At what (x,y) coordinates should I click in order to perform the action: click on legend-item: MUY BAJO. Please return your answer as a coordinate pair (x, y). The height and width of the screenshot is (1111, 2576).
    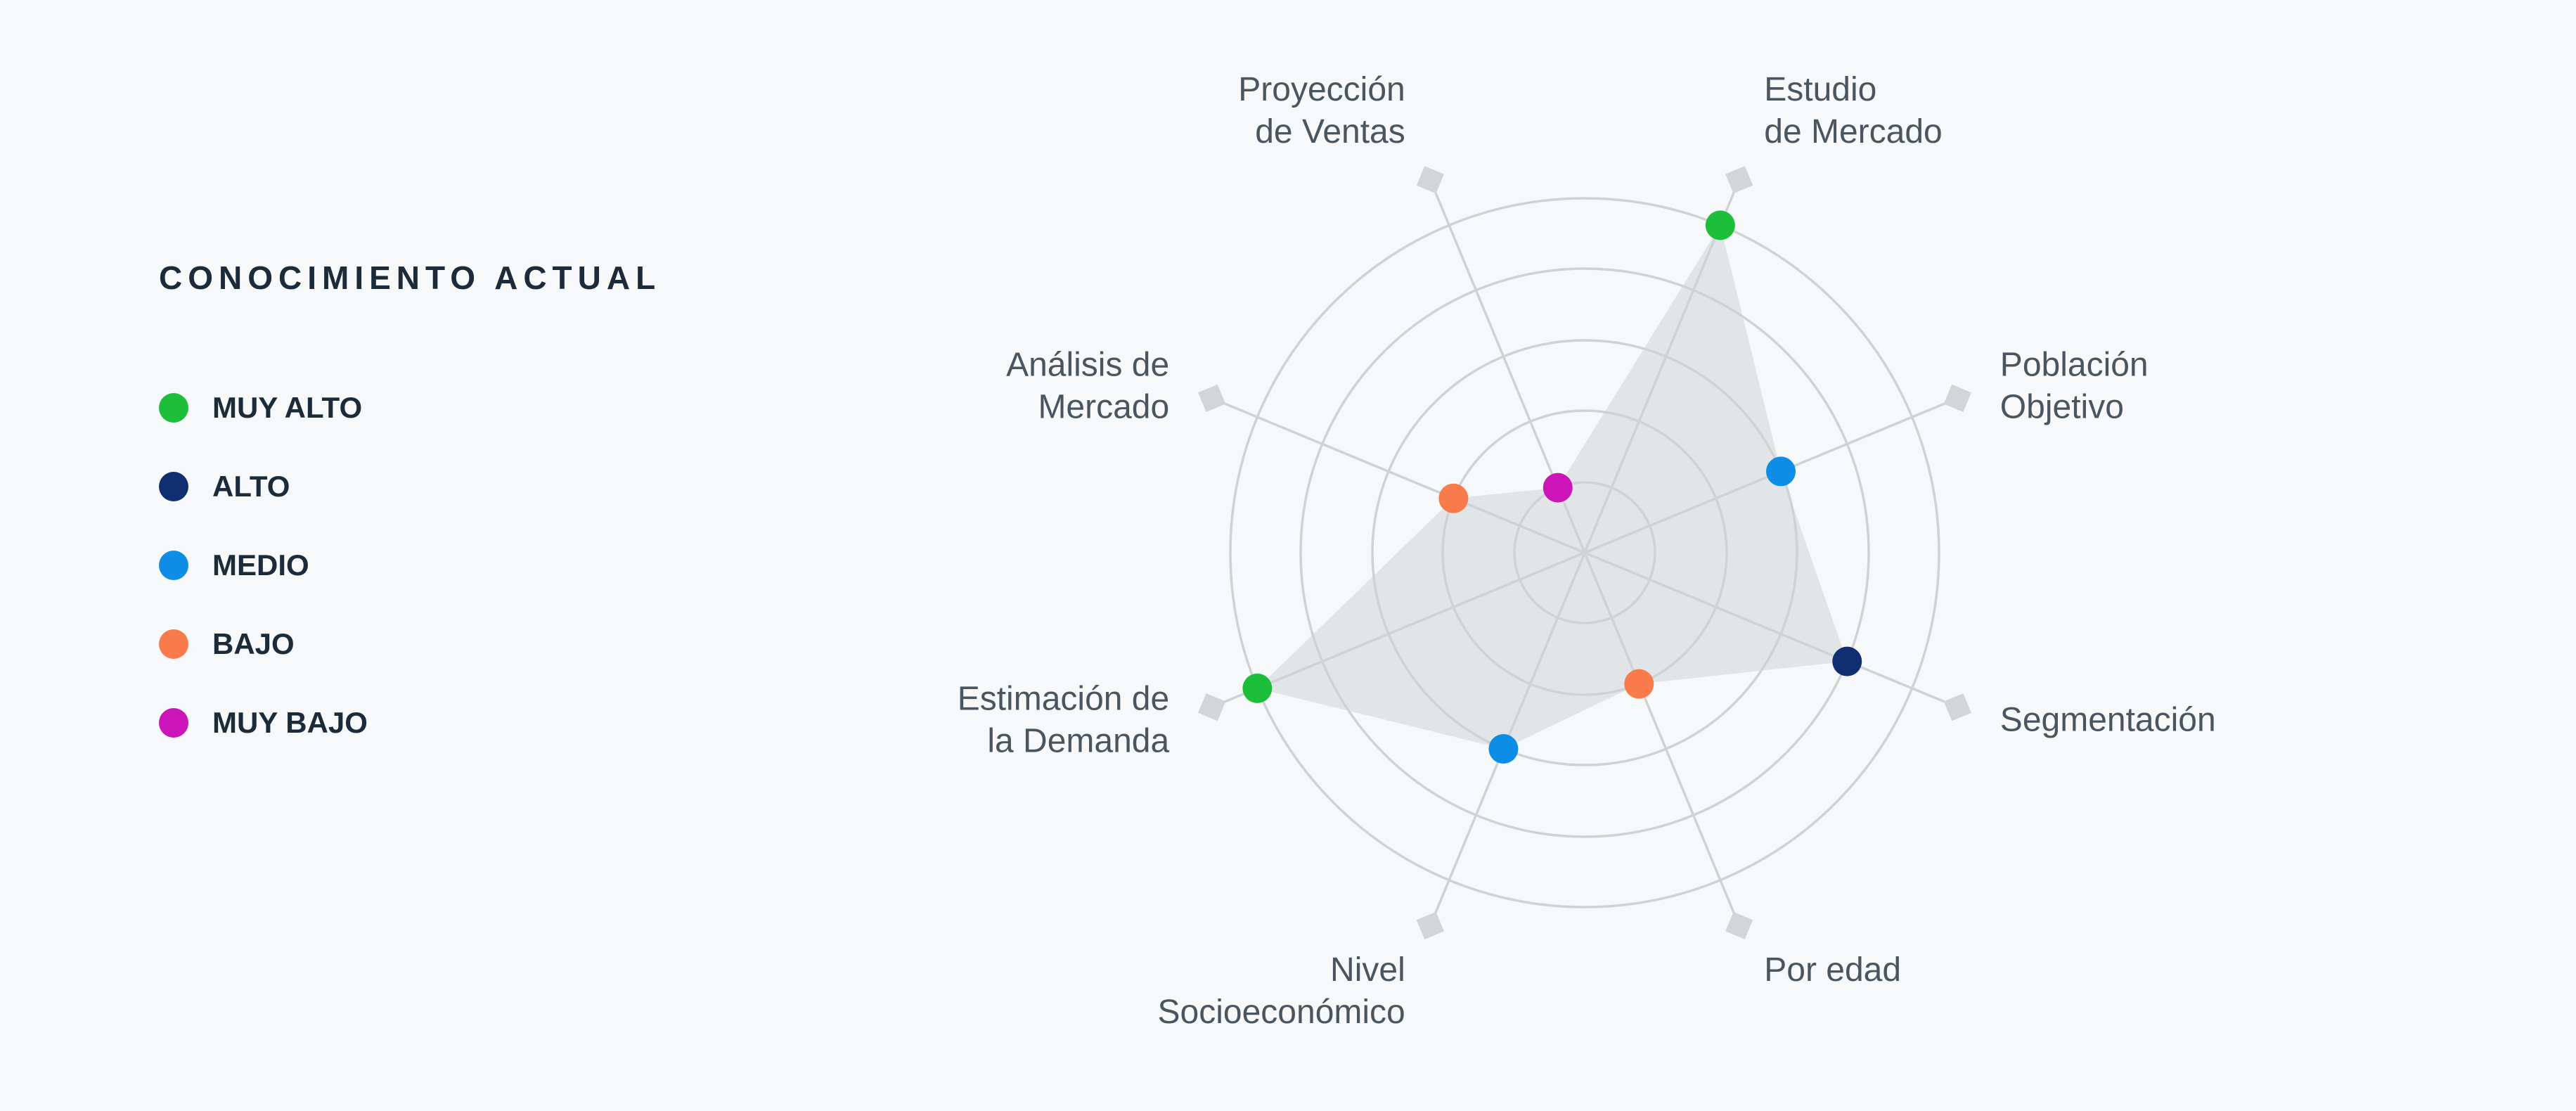
    Looking at the image, I should click on (410, 723).